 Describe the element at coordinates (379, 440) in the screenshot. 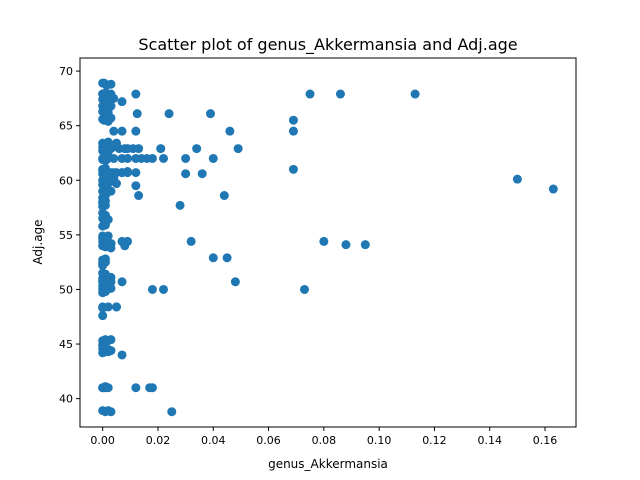

I see `x-tick-label: 0.10` at that location.